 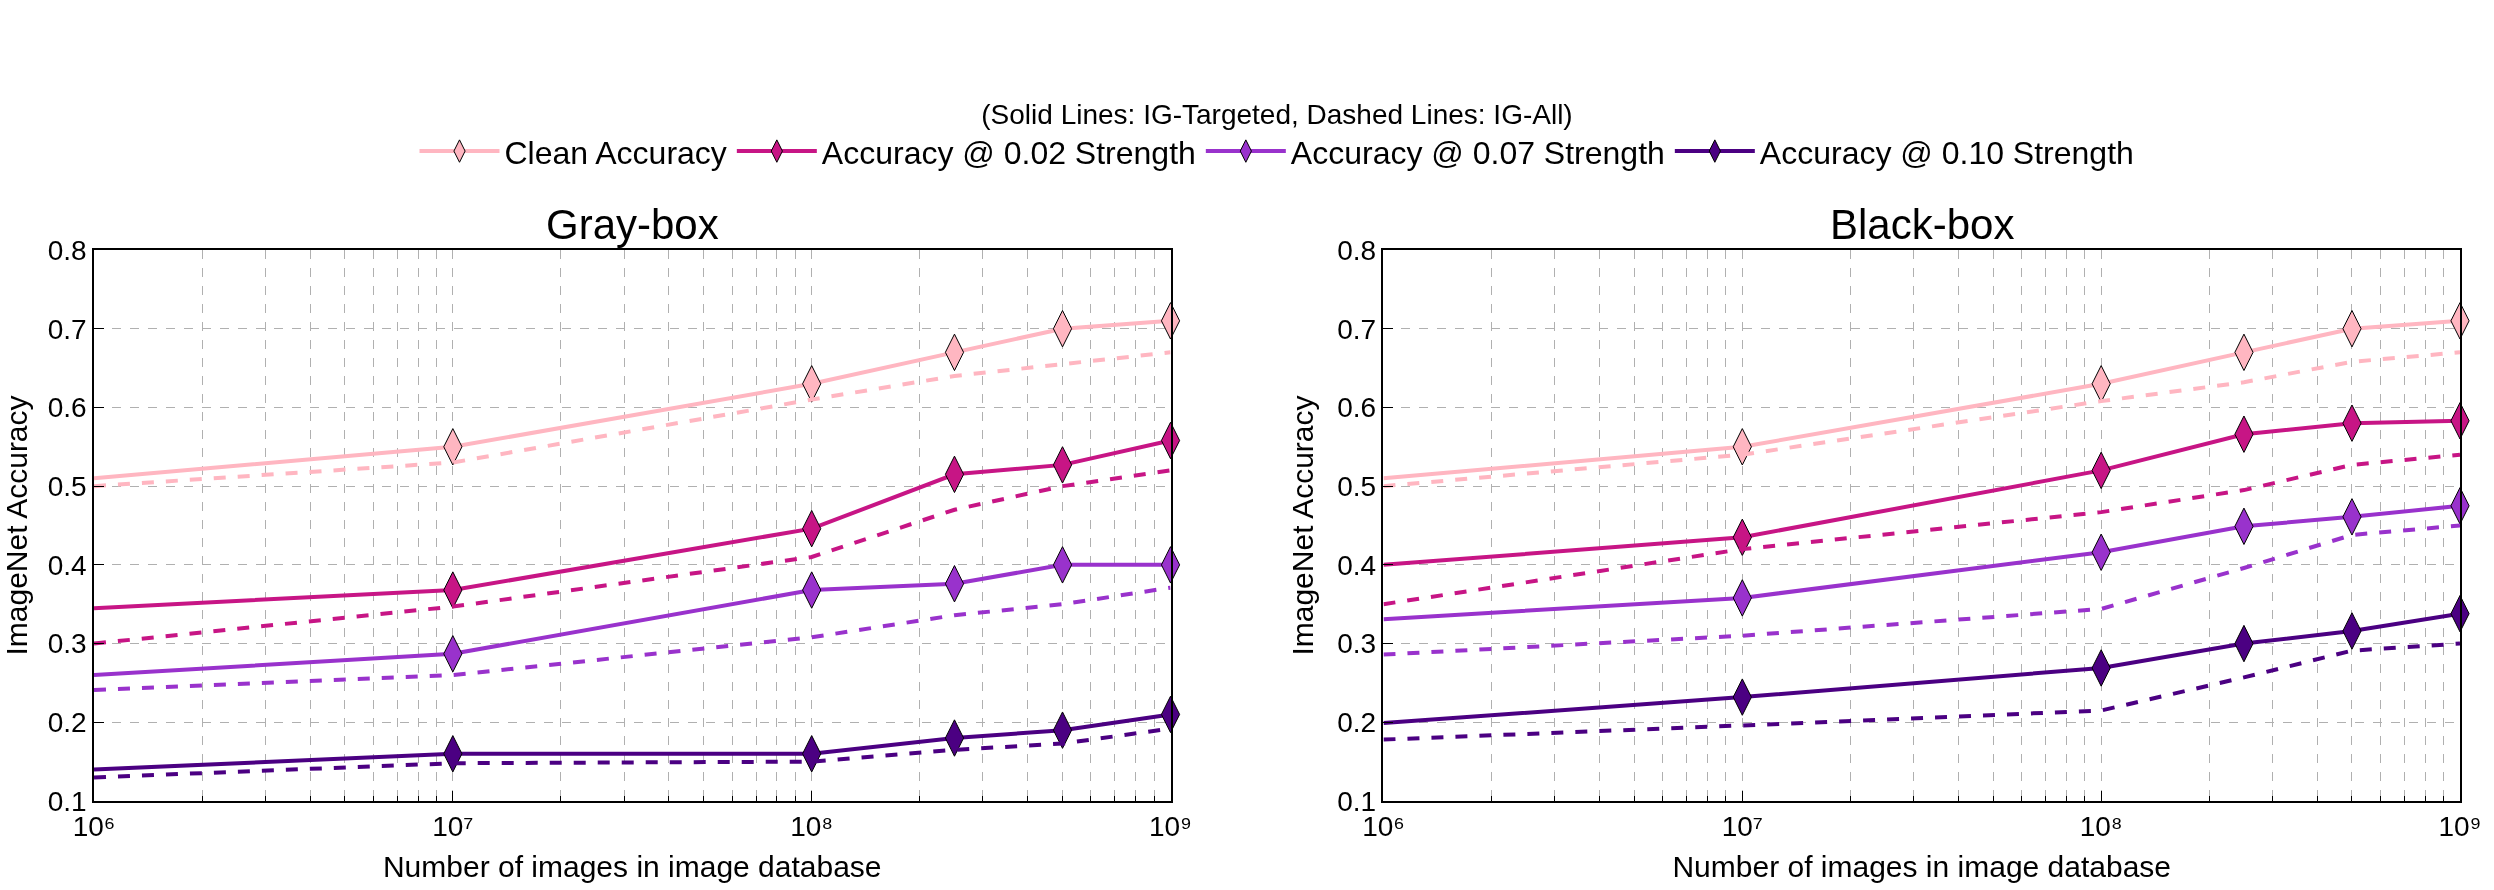 What do you see at coordinates (1922, 224) in the screenshot?
I see `chart-title: Black-box` at bounding box center [1922, 224].